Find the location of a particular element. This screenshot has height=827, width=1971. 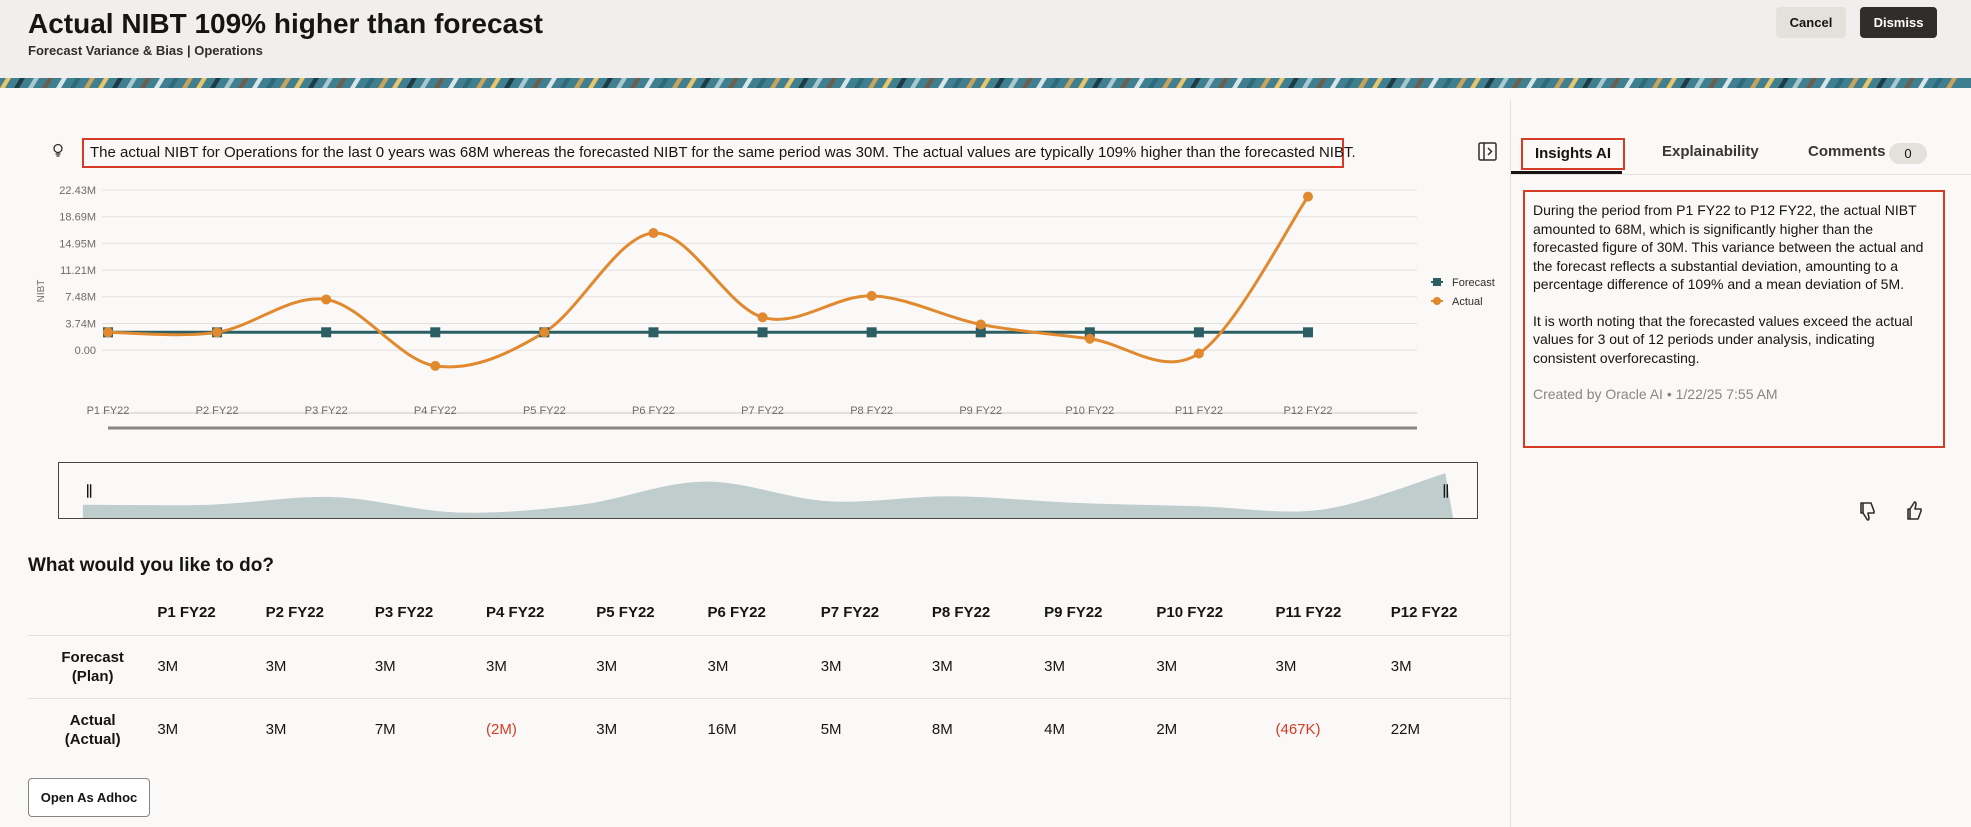

cancel-button: Cancel is located at coordinates (1811, 22).